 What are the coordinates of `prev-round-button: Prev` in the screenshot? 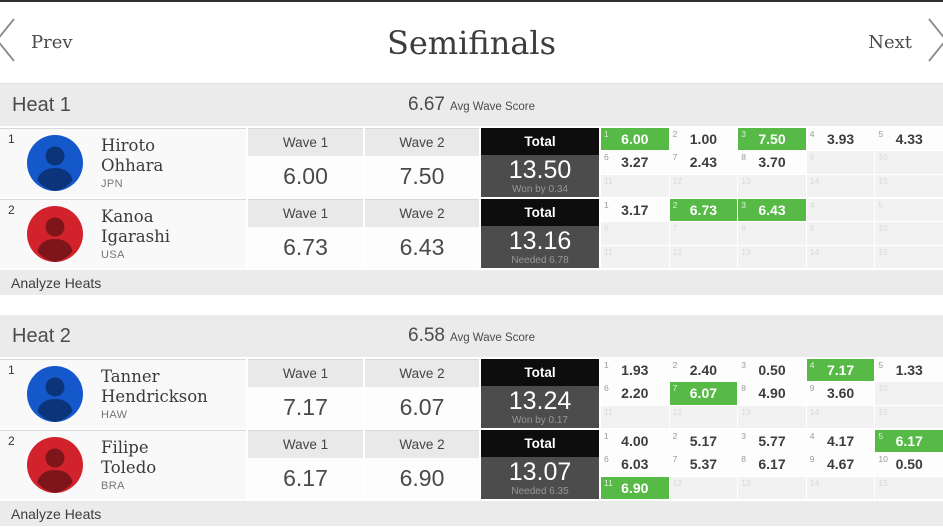 It's located at (36, 42).